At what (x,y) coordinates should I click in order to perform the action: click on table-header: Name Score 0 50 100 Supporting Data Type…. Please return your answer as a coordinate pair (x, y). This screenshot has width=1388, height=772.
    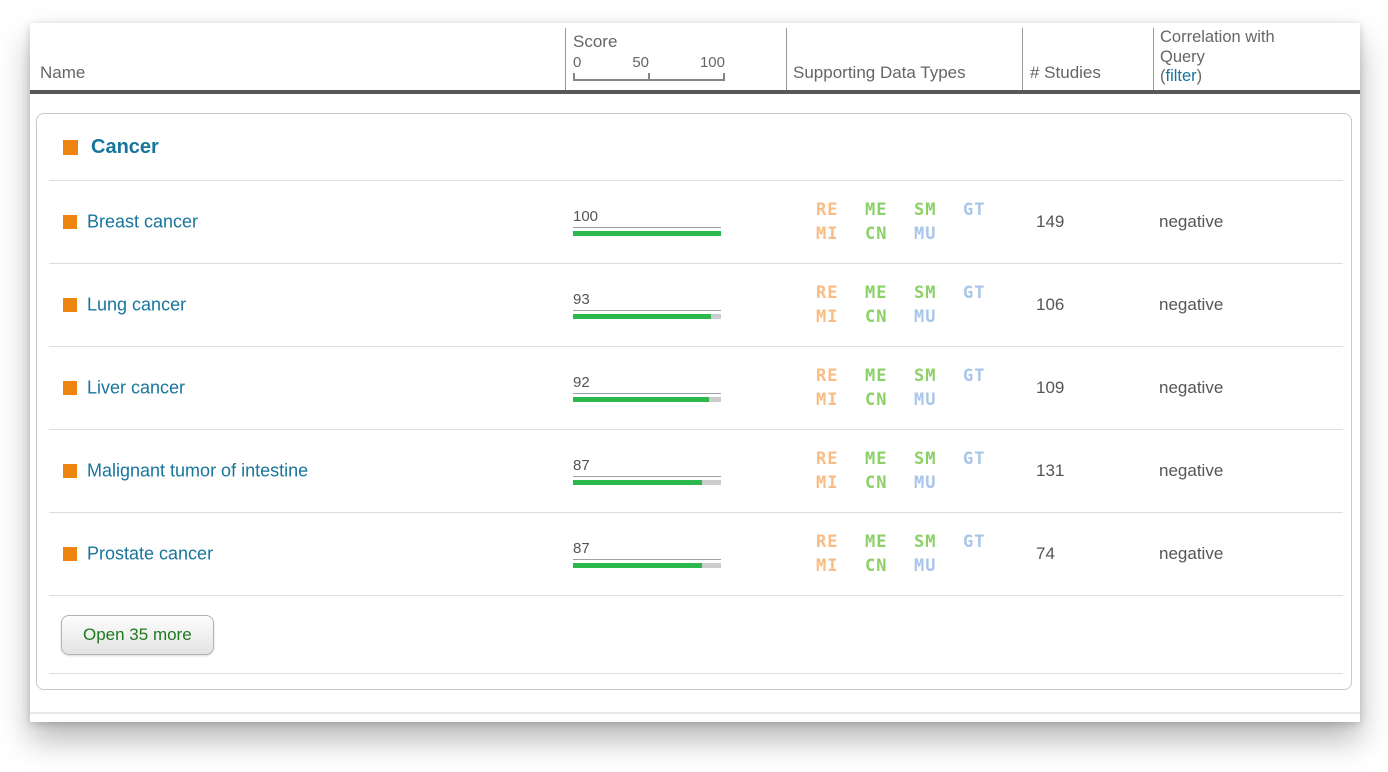
    Looking at the image, I should click on (695, 58).